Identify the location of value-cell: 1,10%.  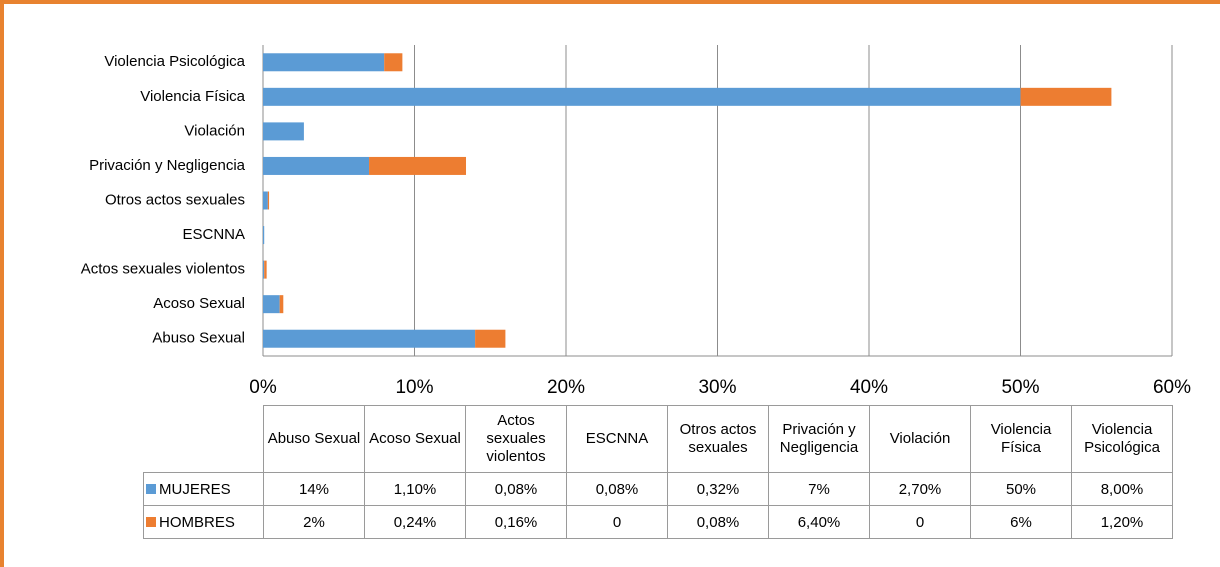
(415, 489).